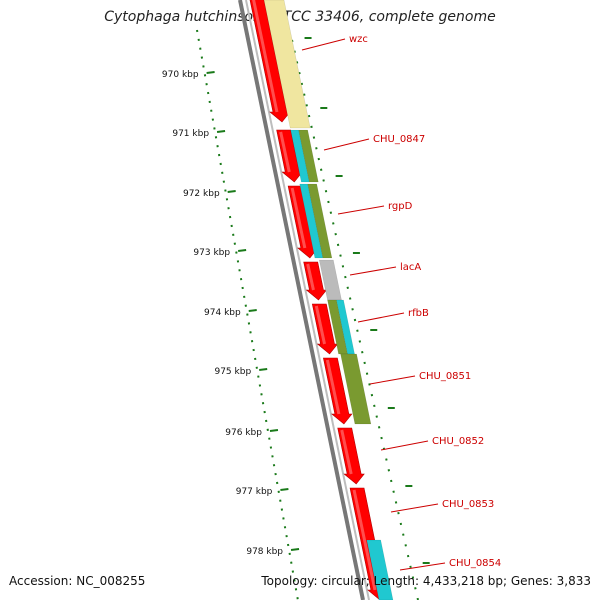 The image size is (600, 600). Describe the element at coordinates (380, 569) in the screenshot. I see `cog-band-cyan` at that location.